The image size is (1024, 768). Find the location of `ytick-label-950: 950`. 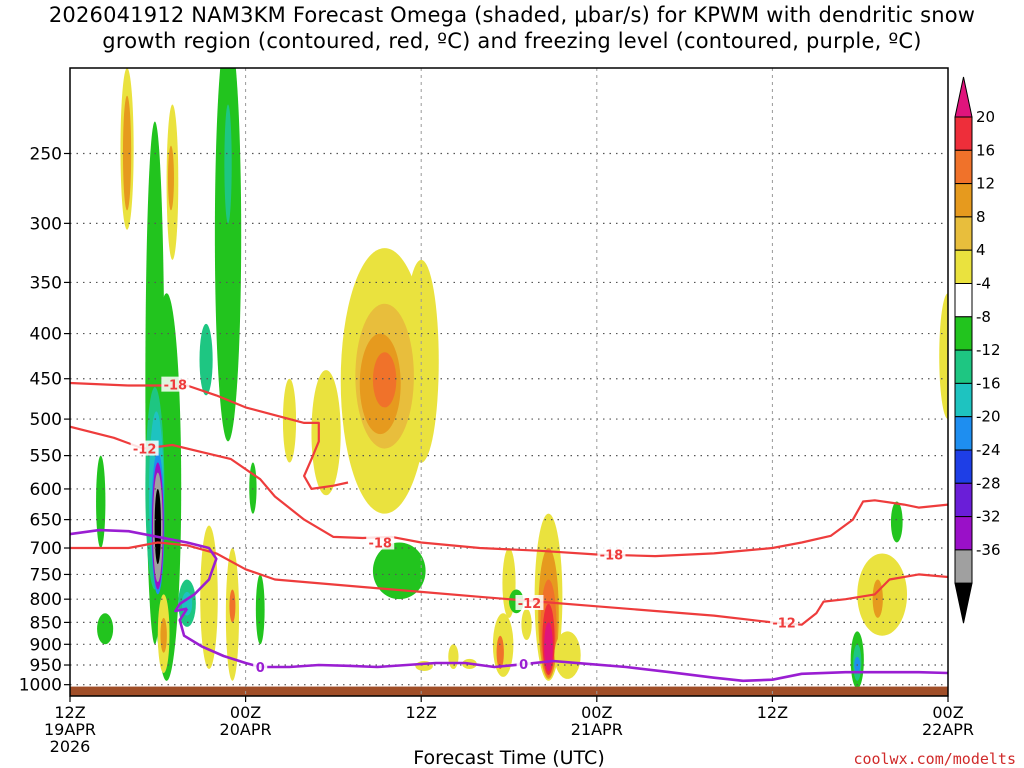

ytick-label-950: 950 is located at coordinates (46, 666).